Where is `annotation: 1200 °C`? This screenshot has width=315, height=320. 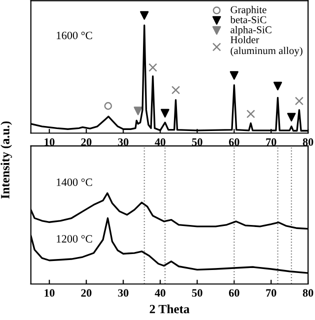
annotation: 1200 °C is located at coordinates (74, 239).